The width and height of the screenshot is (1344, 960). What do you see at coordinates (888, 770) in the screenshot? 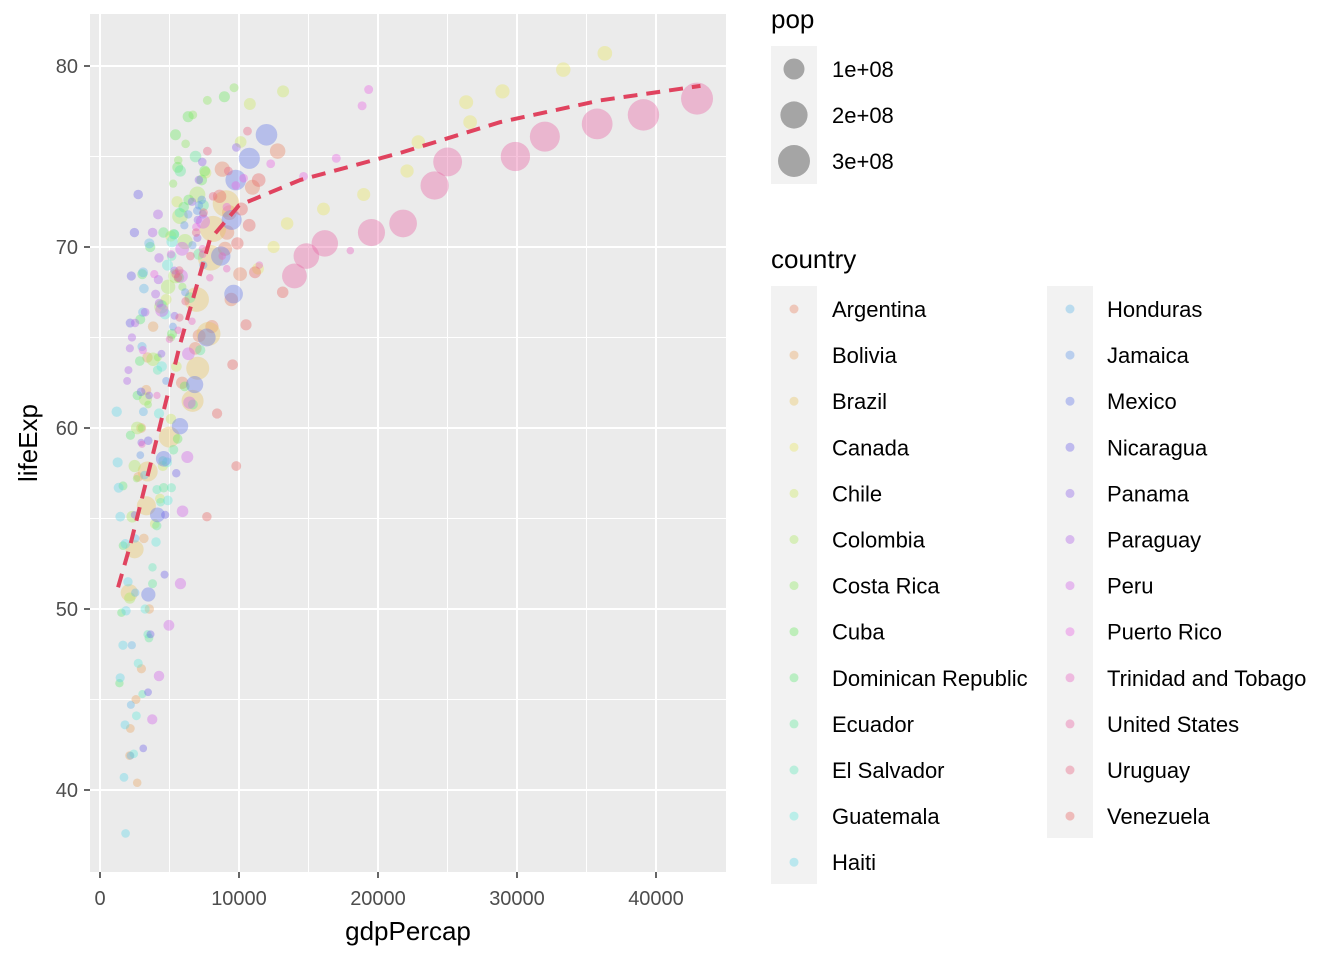
I see `color-legend-label: El Salvador` at bounding box center [888, 770].